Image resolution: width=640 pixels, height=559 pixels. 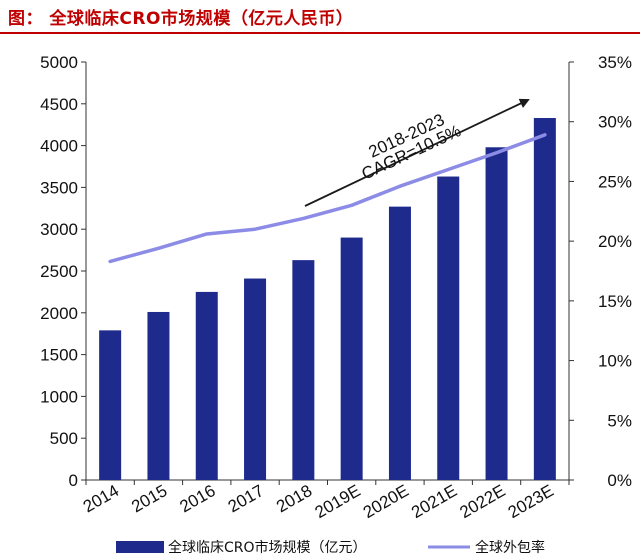 What do you see at coordinates (434, 501) in the screenshot?
I see `x-tick-label: 2021E` at bounding box center [434, 501].